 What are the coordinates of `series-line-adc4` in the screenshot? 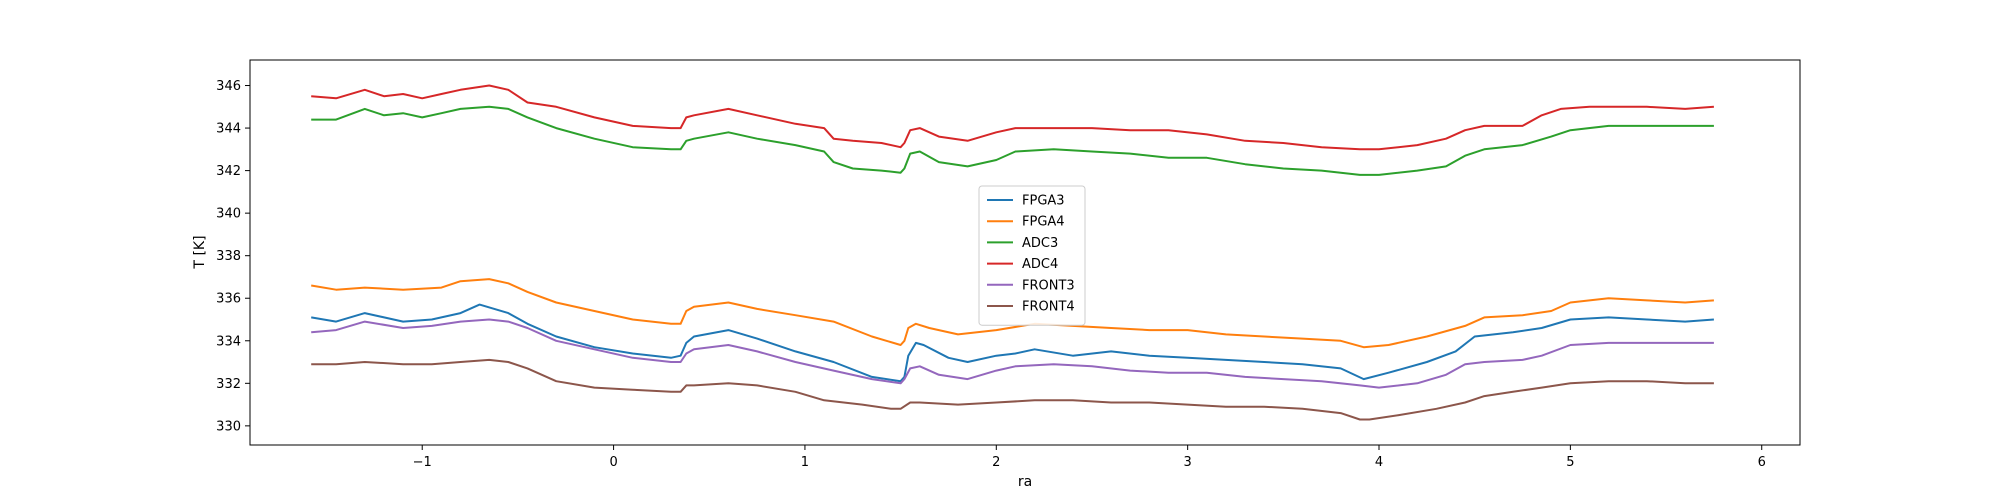 It's located at (1012, 117).